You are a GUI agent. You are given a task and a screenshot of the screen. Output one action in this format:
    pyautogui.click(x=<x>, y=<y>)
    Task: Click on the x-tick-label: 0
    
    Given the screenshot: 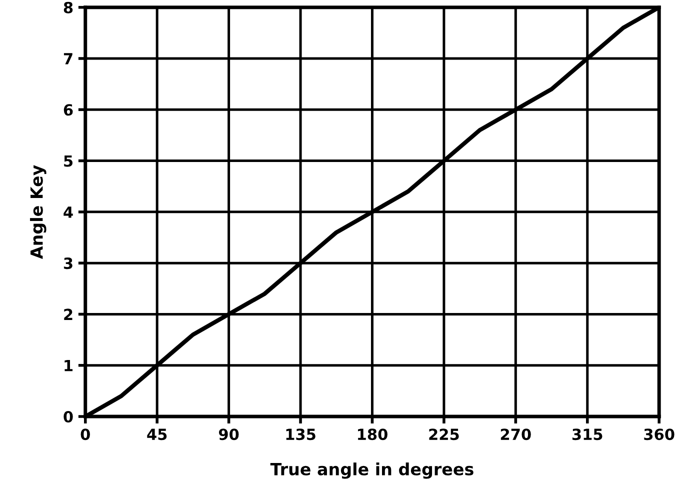 What is the action you would take?
    pyautogui.click(x=85, y=434)
    